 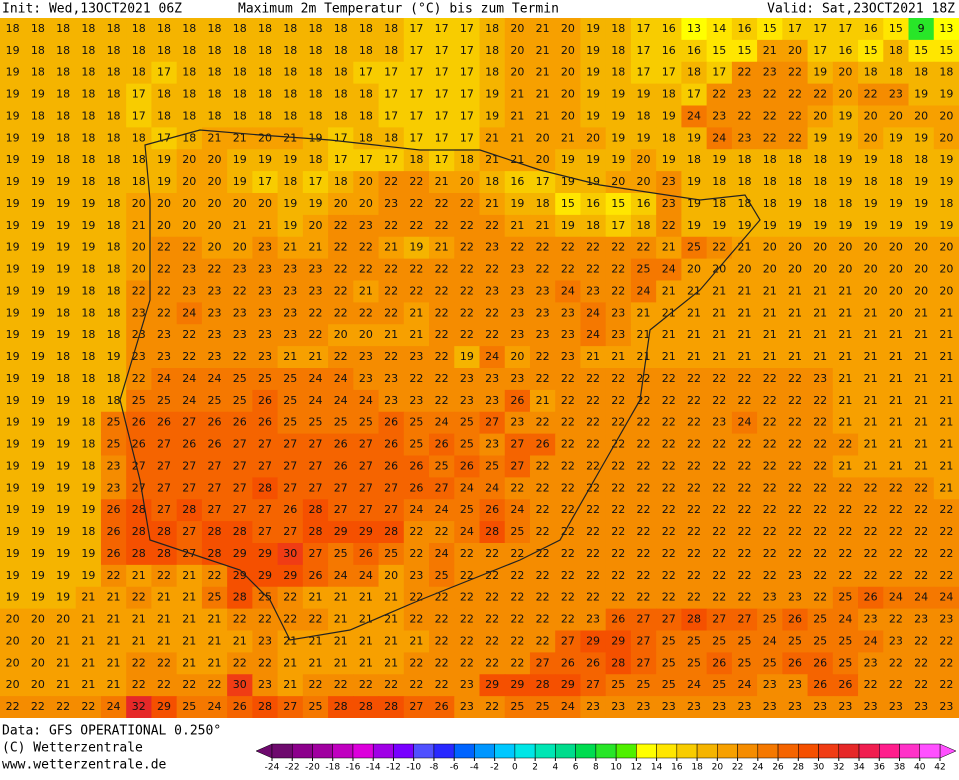 What do you see at coordinates (282, 751) in the screenshot?
I see `colorbar-swatch` at bounding box center [282, 751].